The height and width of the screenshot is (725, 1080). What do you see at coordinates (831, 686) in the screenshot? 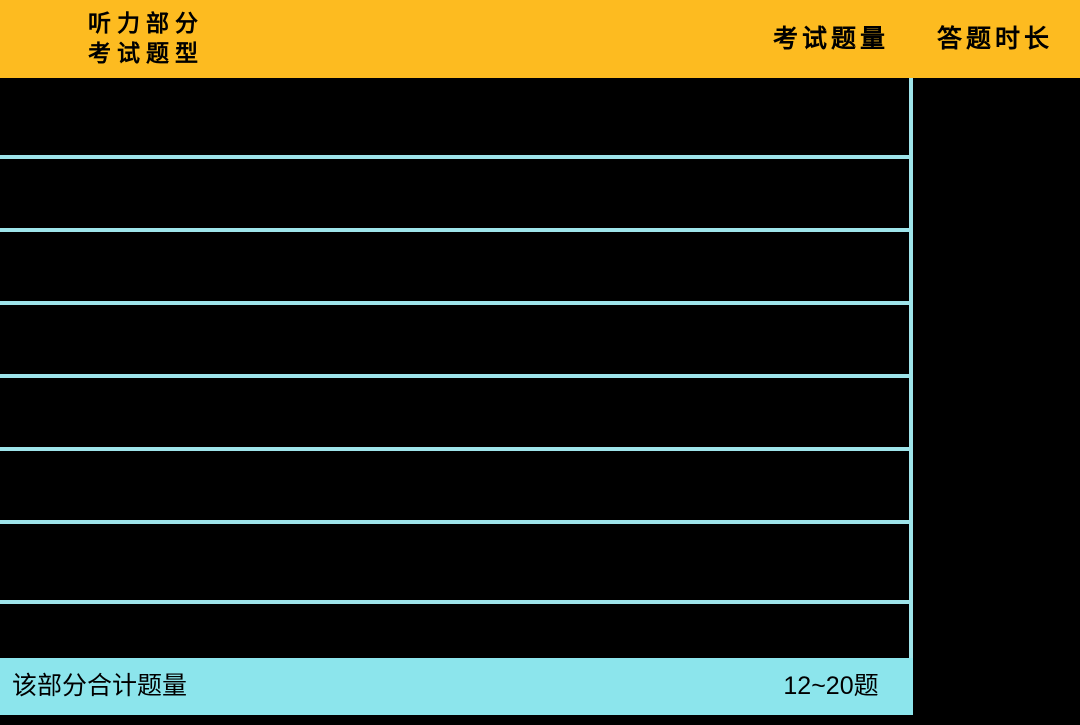
I see `total-row-value: 12~20题` at bounding box center [831, 686].